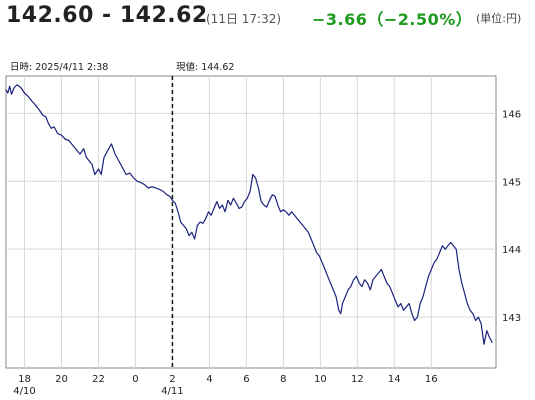 The height and width of the screenshot is (400, 535). I want to click on date-label: 4/11, so click(172, 391).